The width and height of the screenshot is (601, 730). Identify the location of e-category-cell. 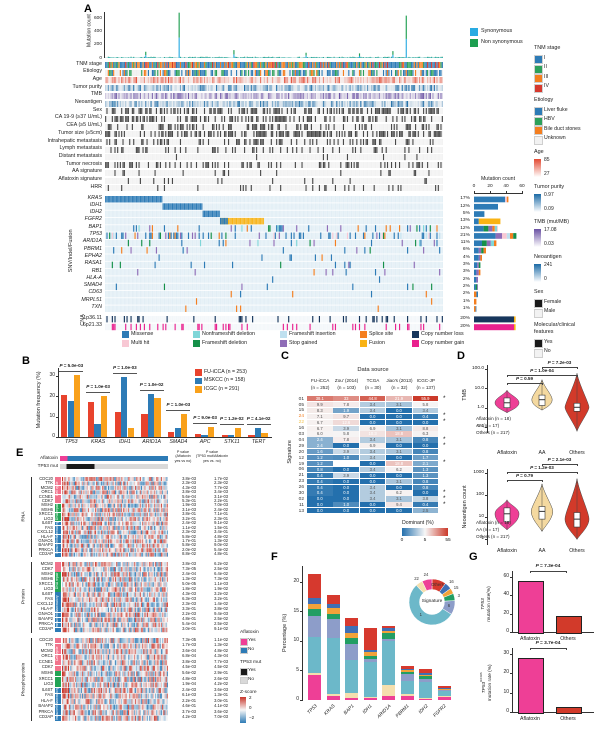
(58, 550).